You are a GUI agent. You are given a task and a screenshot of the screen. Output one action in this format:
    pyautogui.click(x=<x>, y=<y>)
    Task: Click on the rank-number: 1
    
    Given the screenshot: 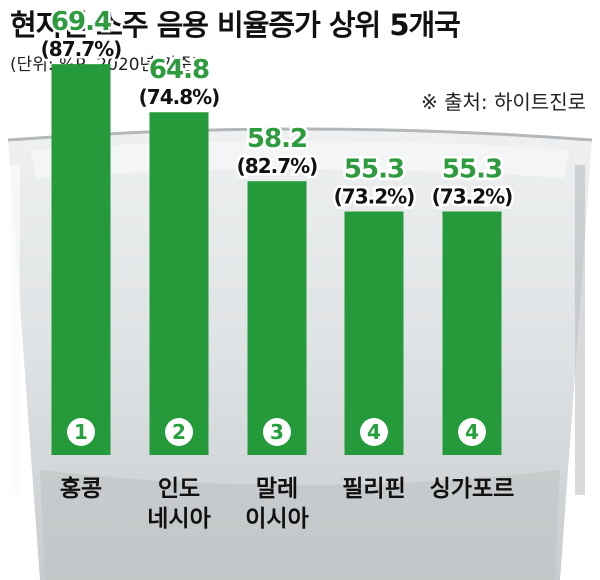 What is the action you would take?
    pyautogui.click(x=81, y=432)
    